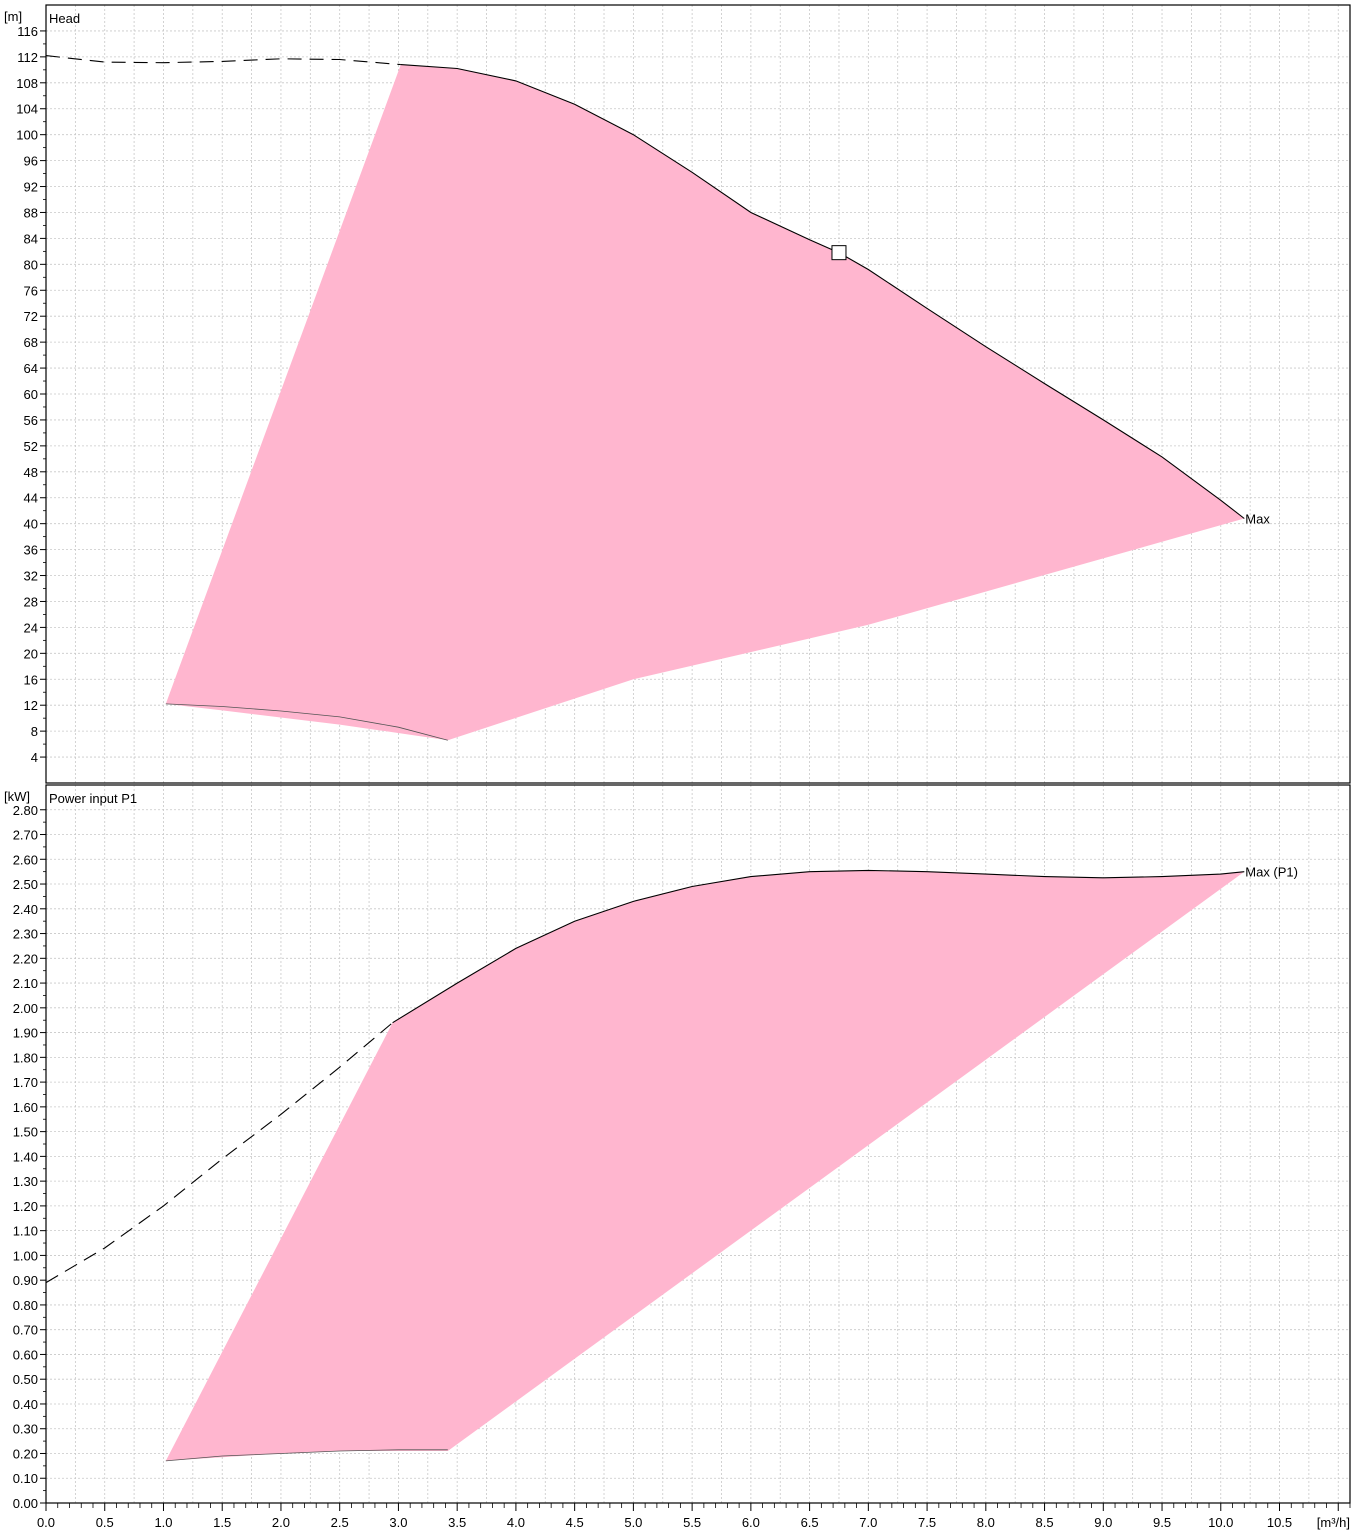  Describe the element at coordinates (31, 653) in the screenshot. I see `head-y-tick-label: 20` at that location.